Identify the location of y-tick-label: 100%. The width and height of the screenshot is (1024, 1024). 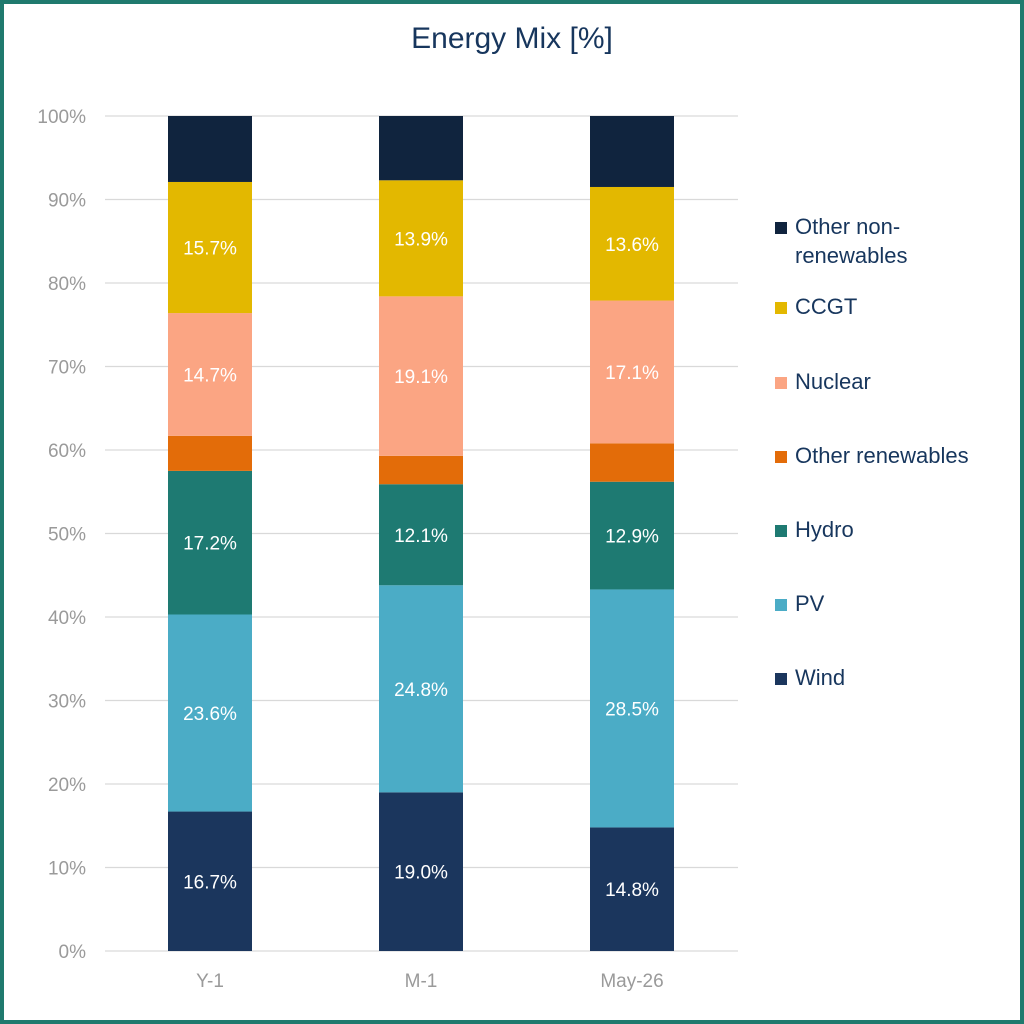
(61, 117).